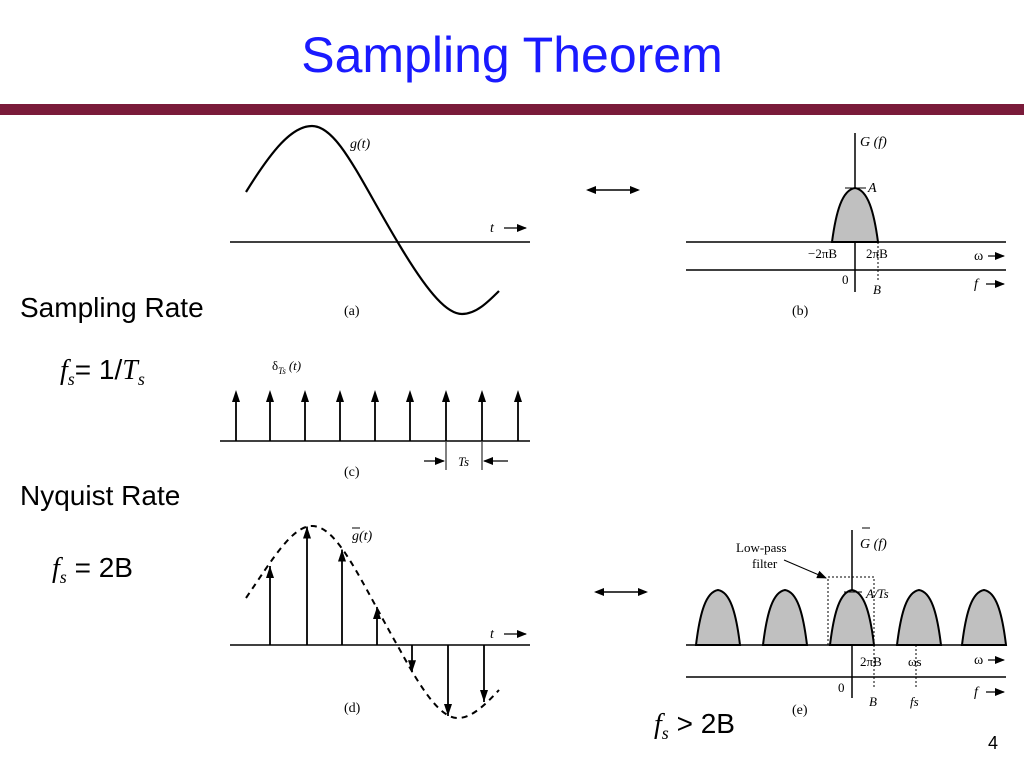 This screenshot has height=768, width=1024. What do you see at coordinates (800, 311) in the screenshot?
I see `figure-b-caption: (b)` at bounding box center [800, 311].